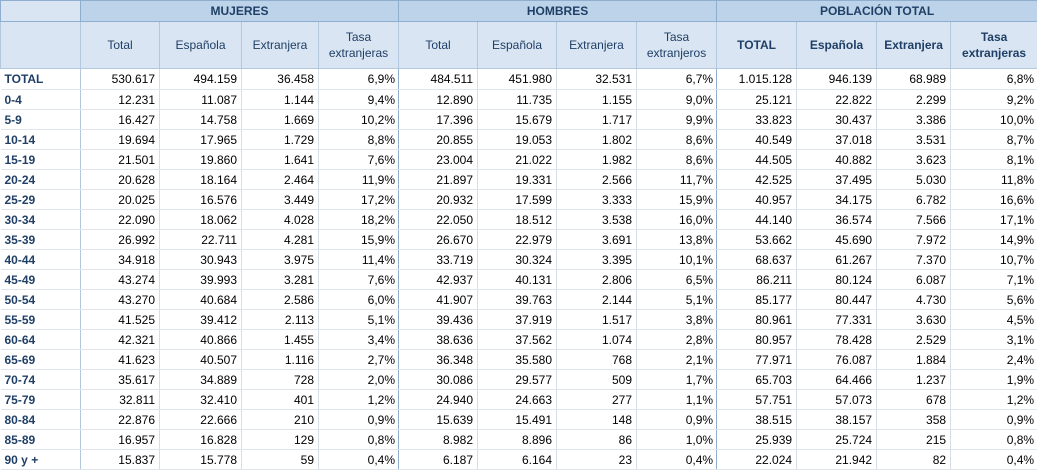 Image resolution: width=1037 pixels, height=471 pixels. What do you see at coordinates (120, 319) in the screenshot?
I see `table-cell: 41.525` at bounding box center [120, 319].